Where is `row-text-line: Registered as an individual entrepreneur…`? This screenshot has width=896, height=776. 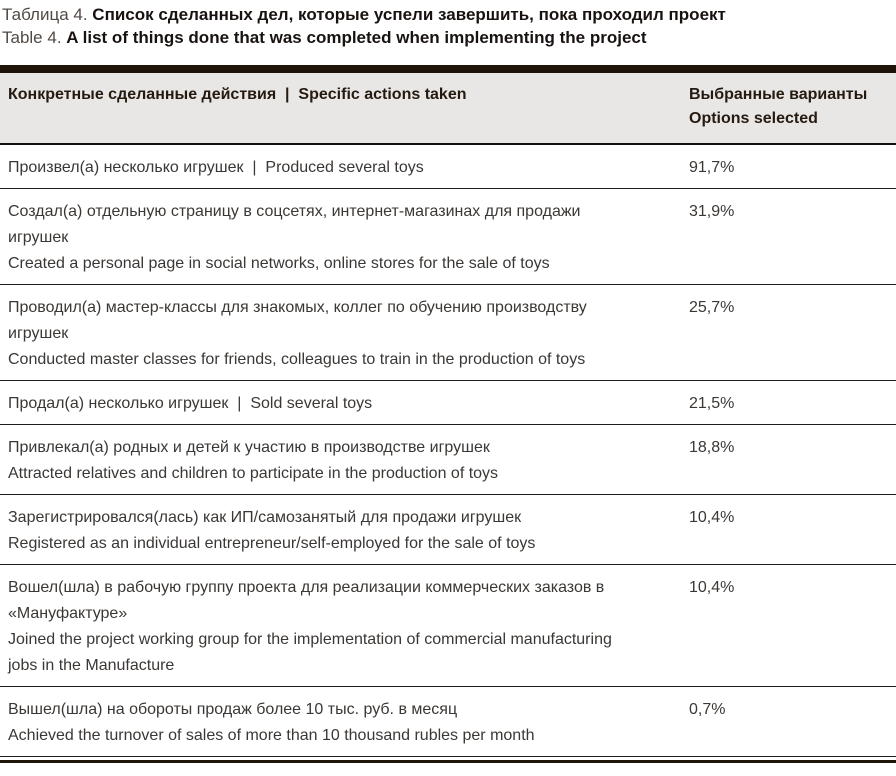
row-text-line: Registered as an individual entrepreneur… is located at coordinates (272, 543).